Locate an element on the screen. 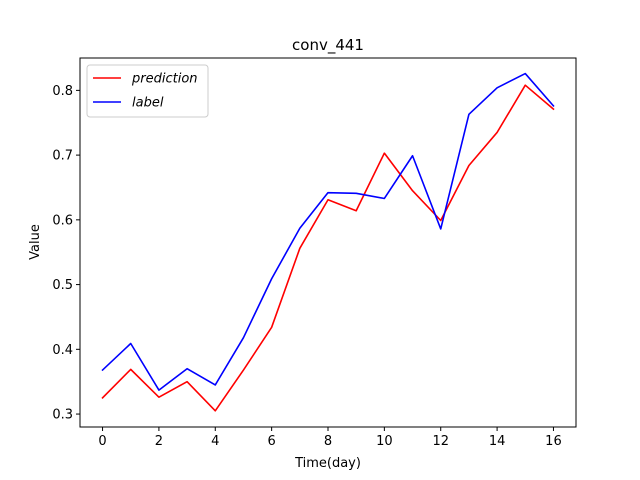 Image resolution: width=640 pixels, height=480 pixels. x-axis: 0 2 4 6 8 10 12 14 16 is located at coordinates (330, 438).